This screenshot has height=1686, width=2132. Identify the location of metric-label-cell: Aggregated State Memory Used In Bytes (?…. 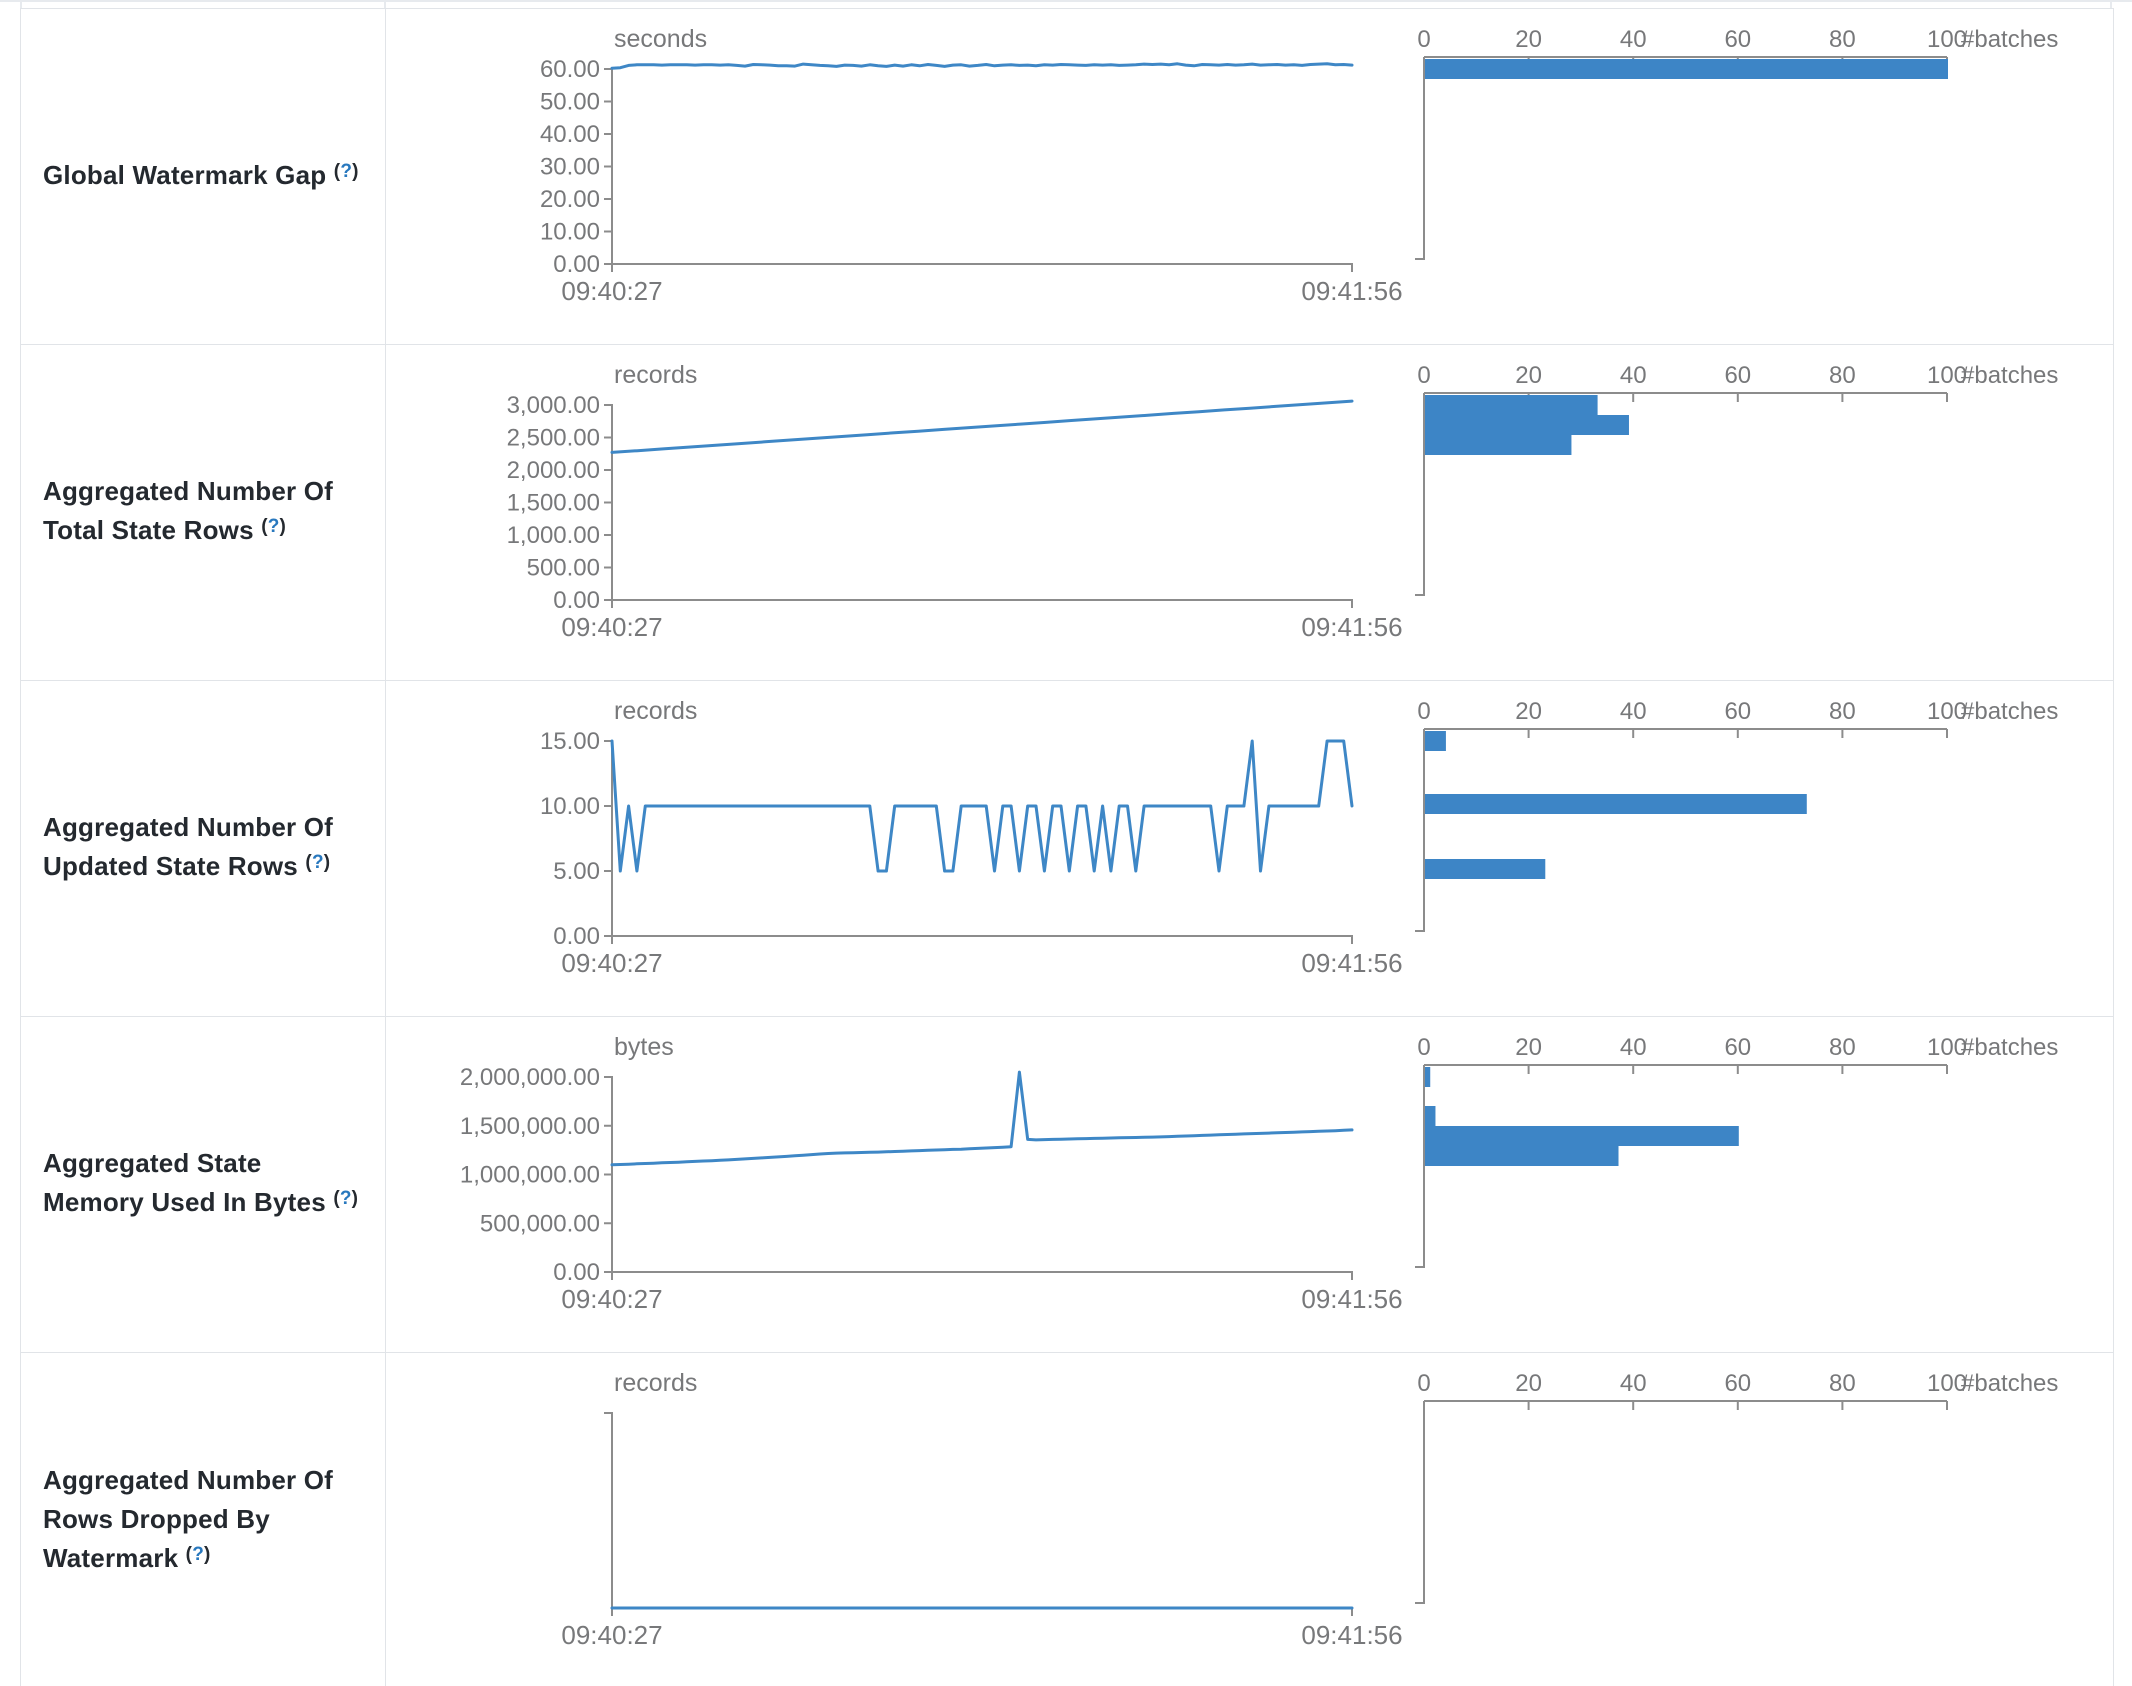
(203, 1184).